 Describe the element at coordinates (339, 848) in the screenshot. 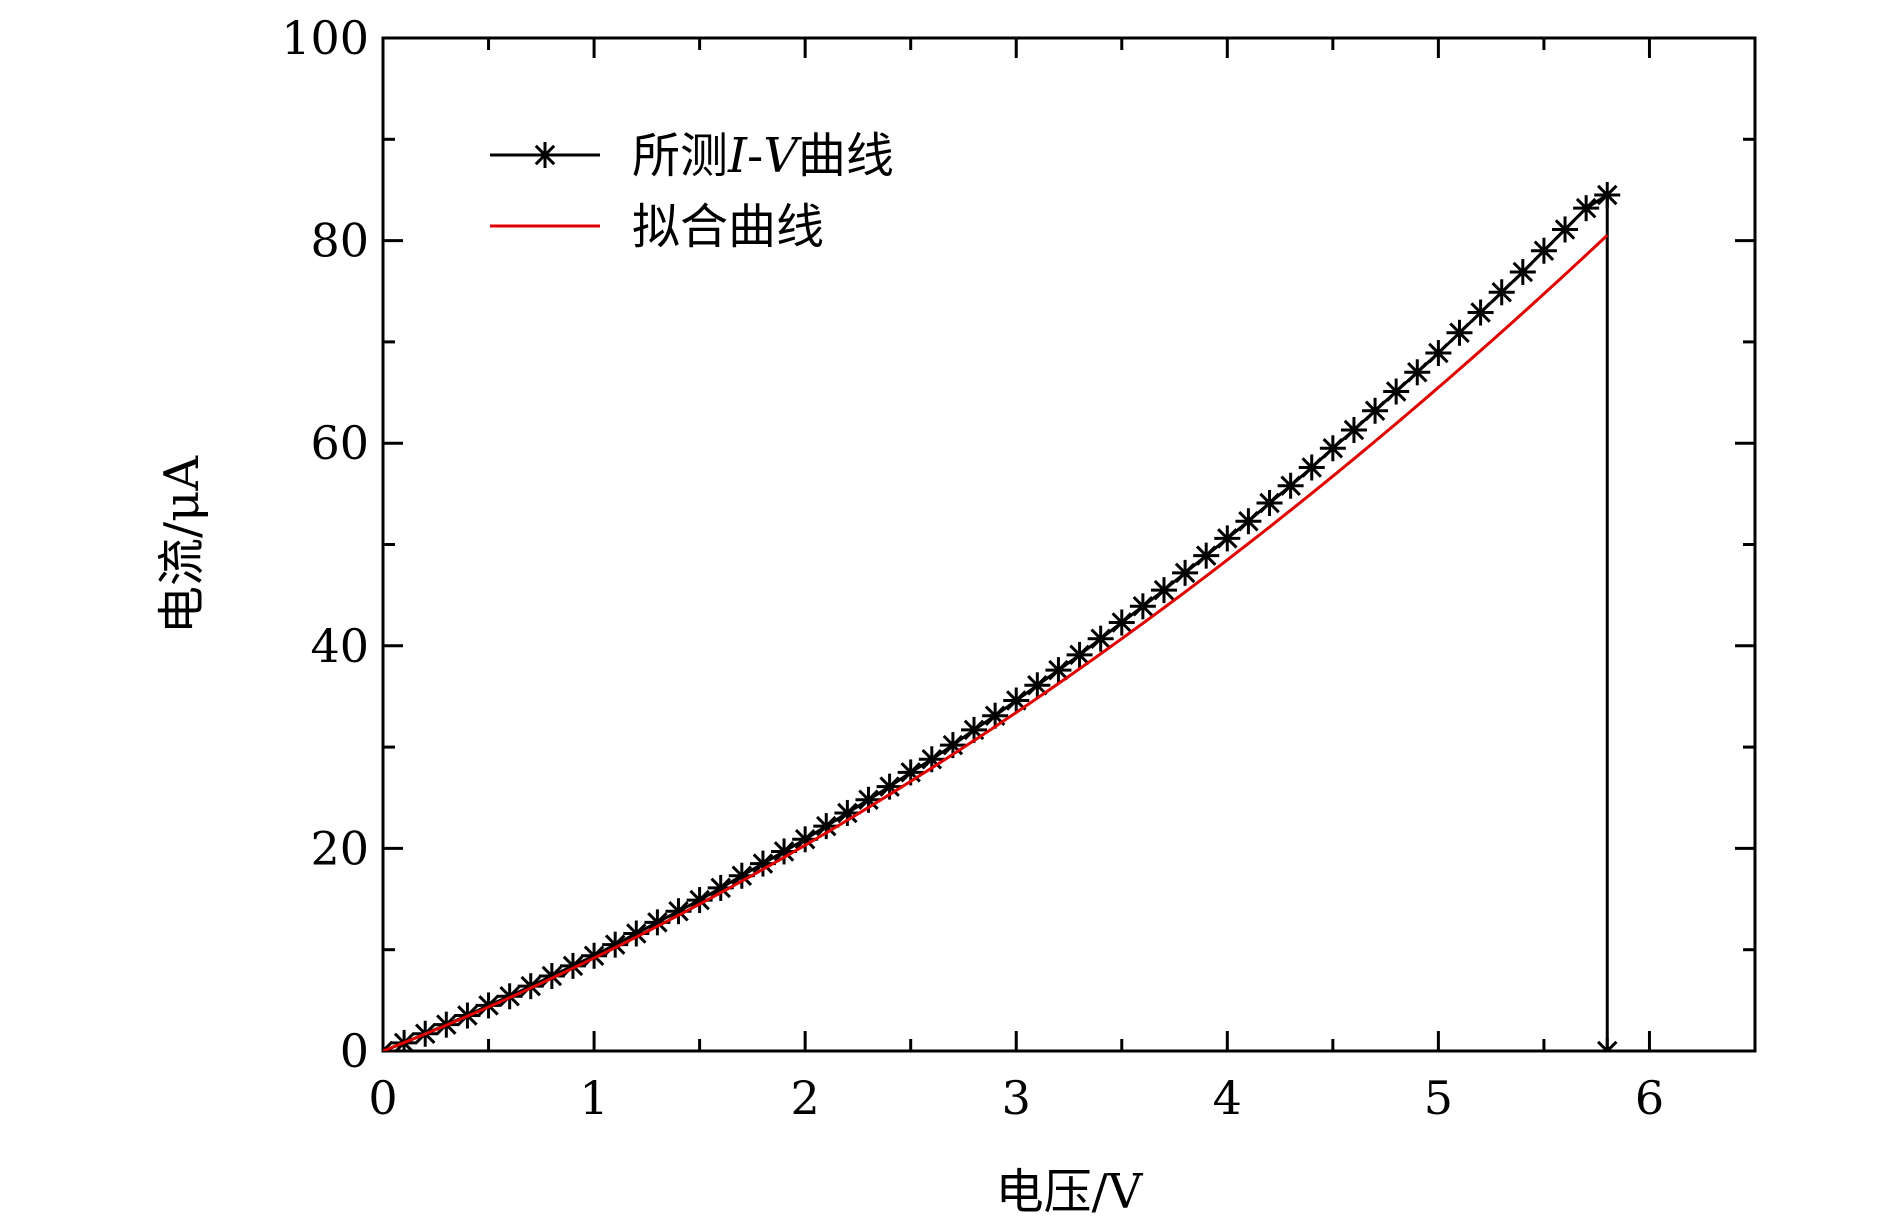

I see `y-tick-label: 20` at that location.